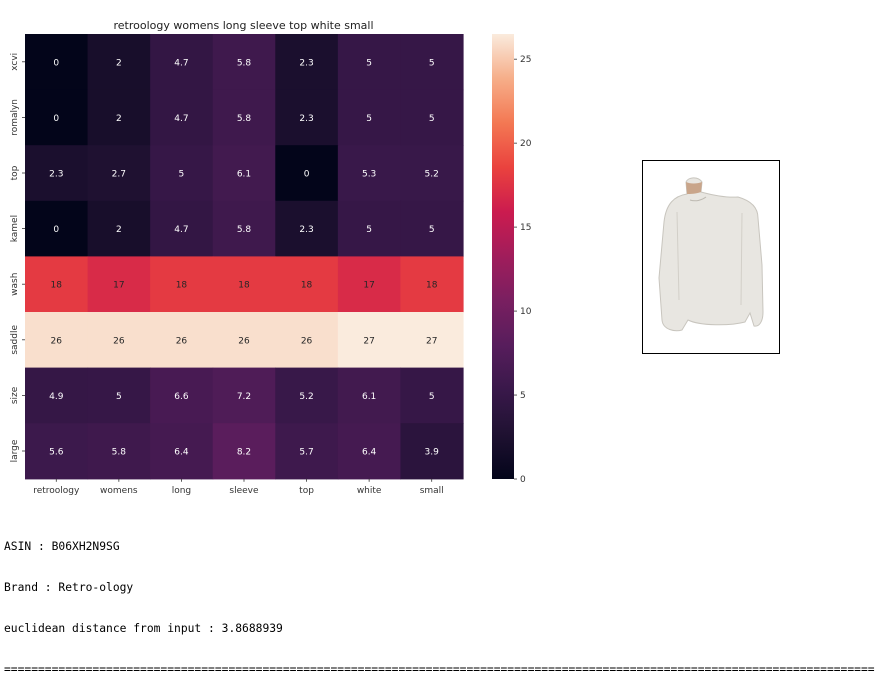 Image resolution: width=879 pixels, height=690 pixels. Describe the element at coordinates (369, 491) in the screenshot. I see `x-tick-label: white` at that location.